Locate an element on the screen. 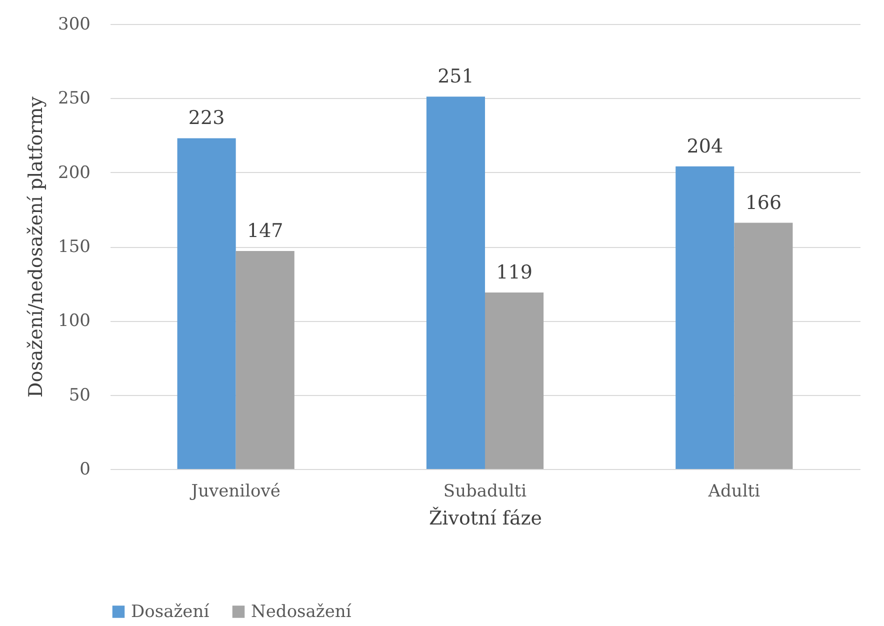  x-tick-label: Juvenilové is located at coordinates (234, 492).